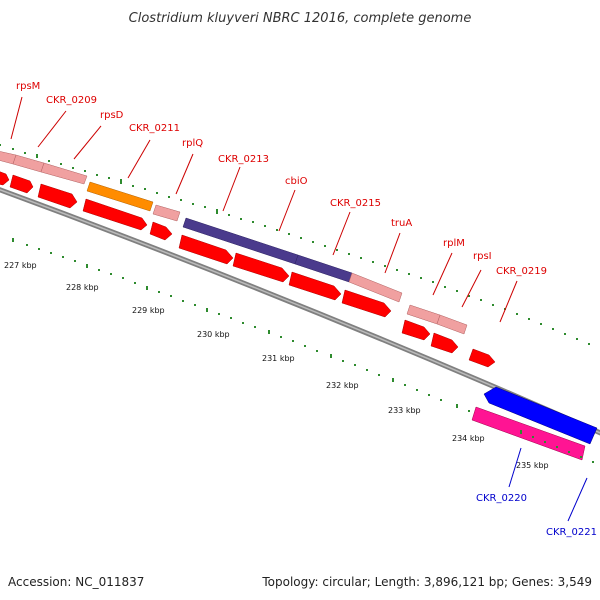 The width and height of the screenshot is (600, 600). What do you see at coordinates (468, 438) in the screenshot?
I see `ruler-label: 234 kbp` at bounding box center [468, 438].